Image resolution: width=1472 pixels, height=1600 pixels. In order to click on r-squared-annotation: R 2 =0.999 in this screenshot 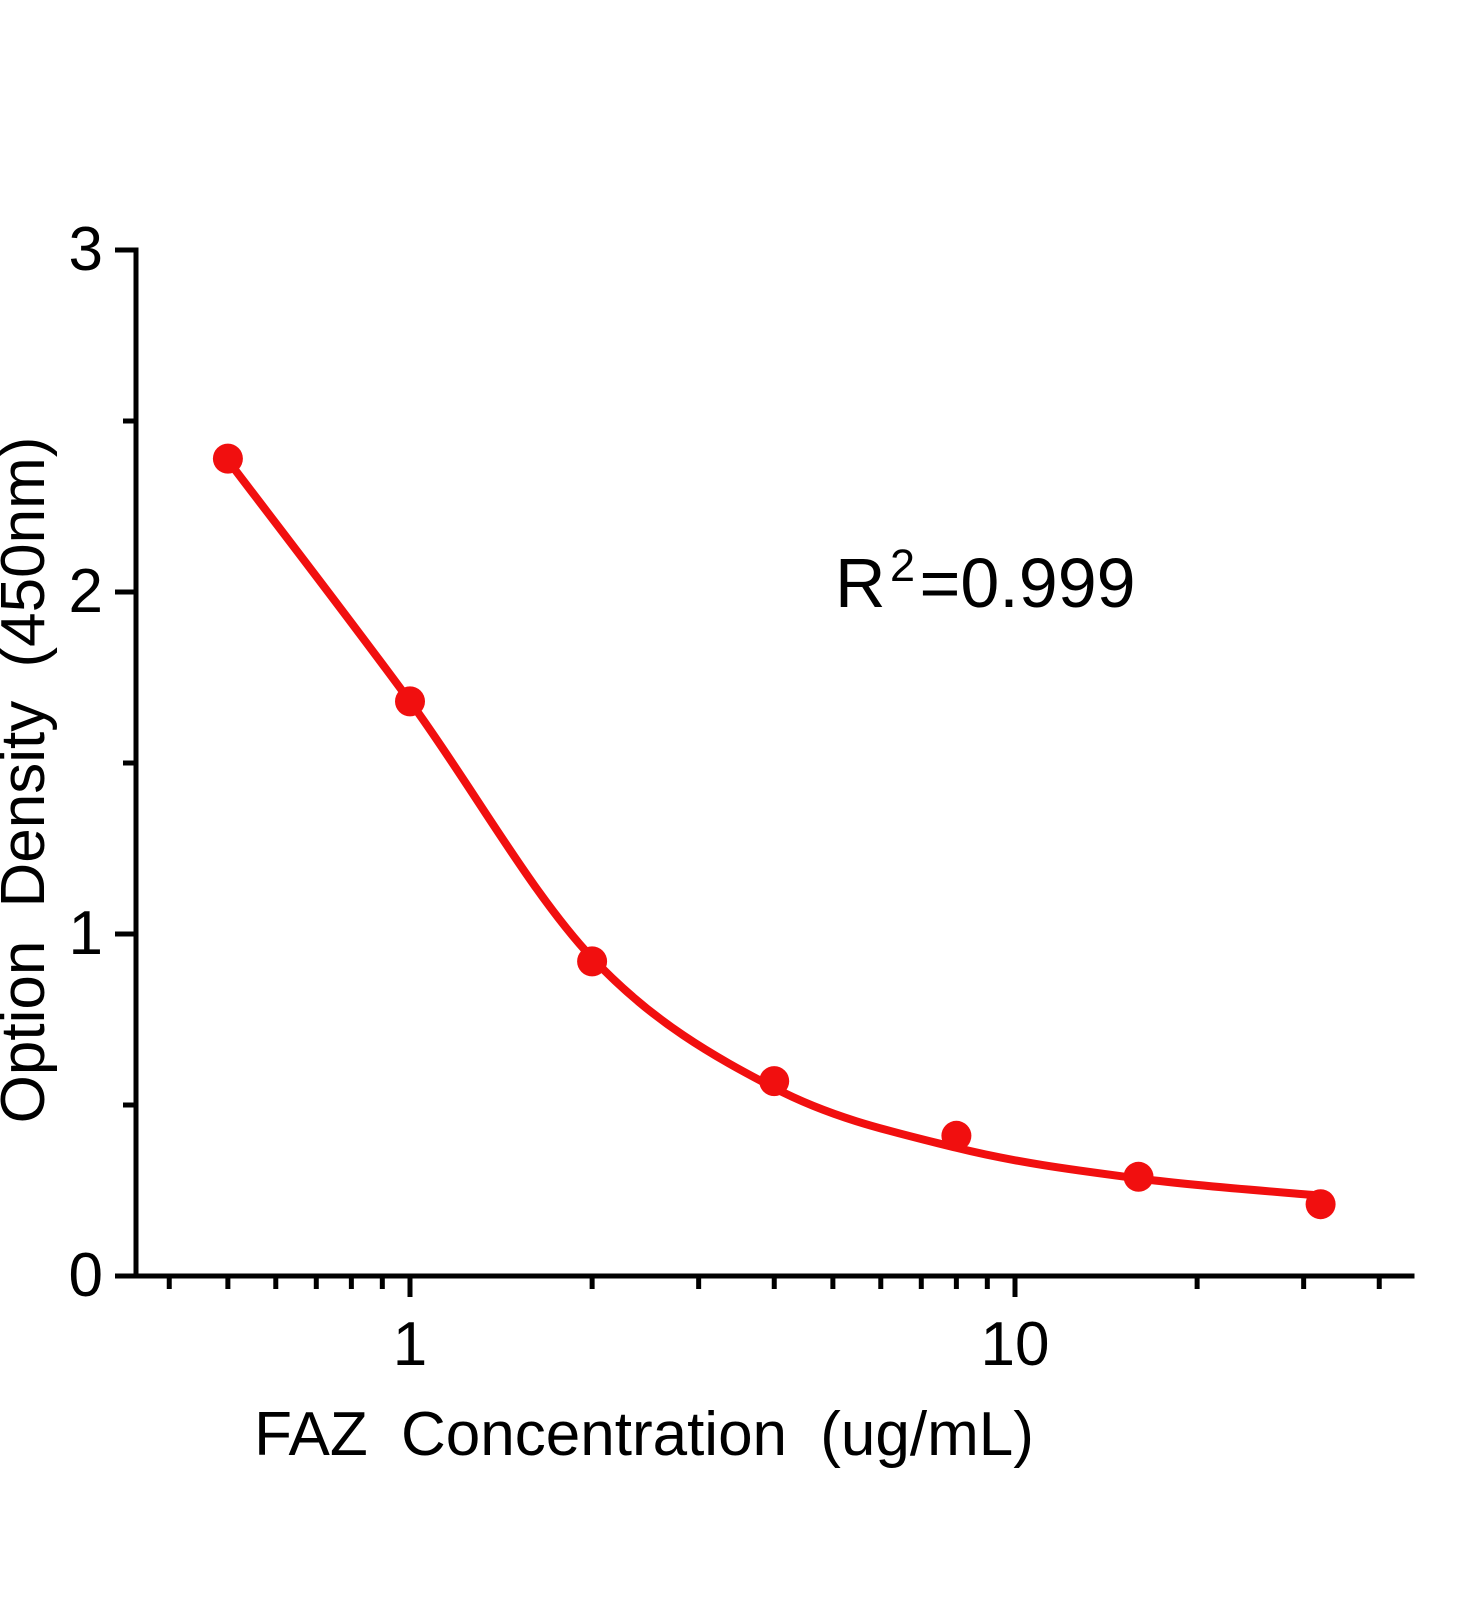, I will do `click(985, 581)`.